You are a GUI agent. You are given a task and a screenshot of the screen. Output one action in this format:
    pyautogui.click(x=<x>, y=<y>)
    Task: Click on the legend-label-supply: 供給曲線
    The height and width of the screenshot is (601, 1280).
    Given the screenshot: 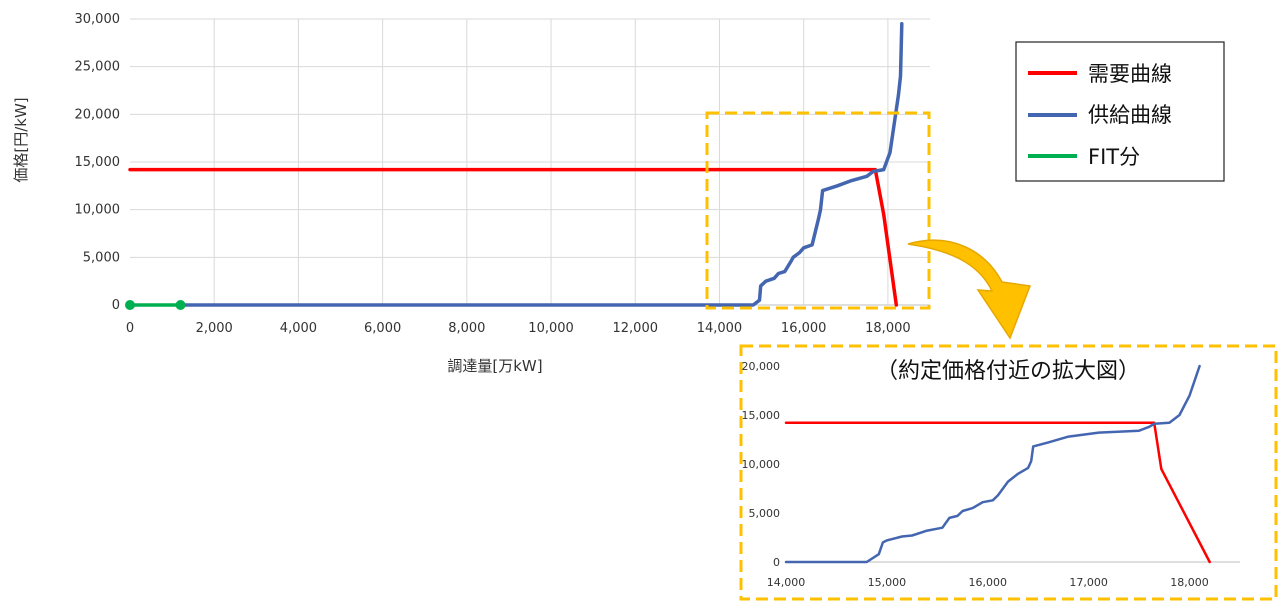 What is the action you would take?
    pyautogui.click(x=1130, y=115)
    